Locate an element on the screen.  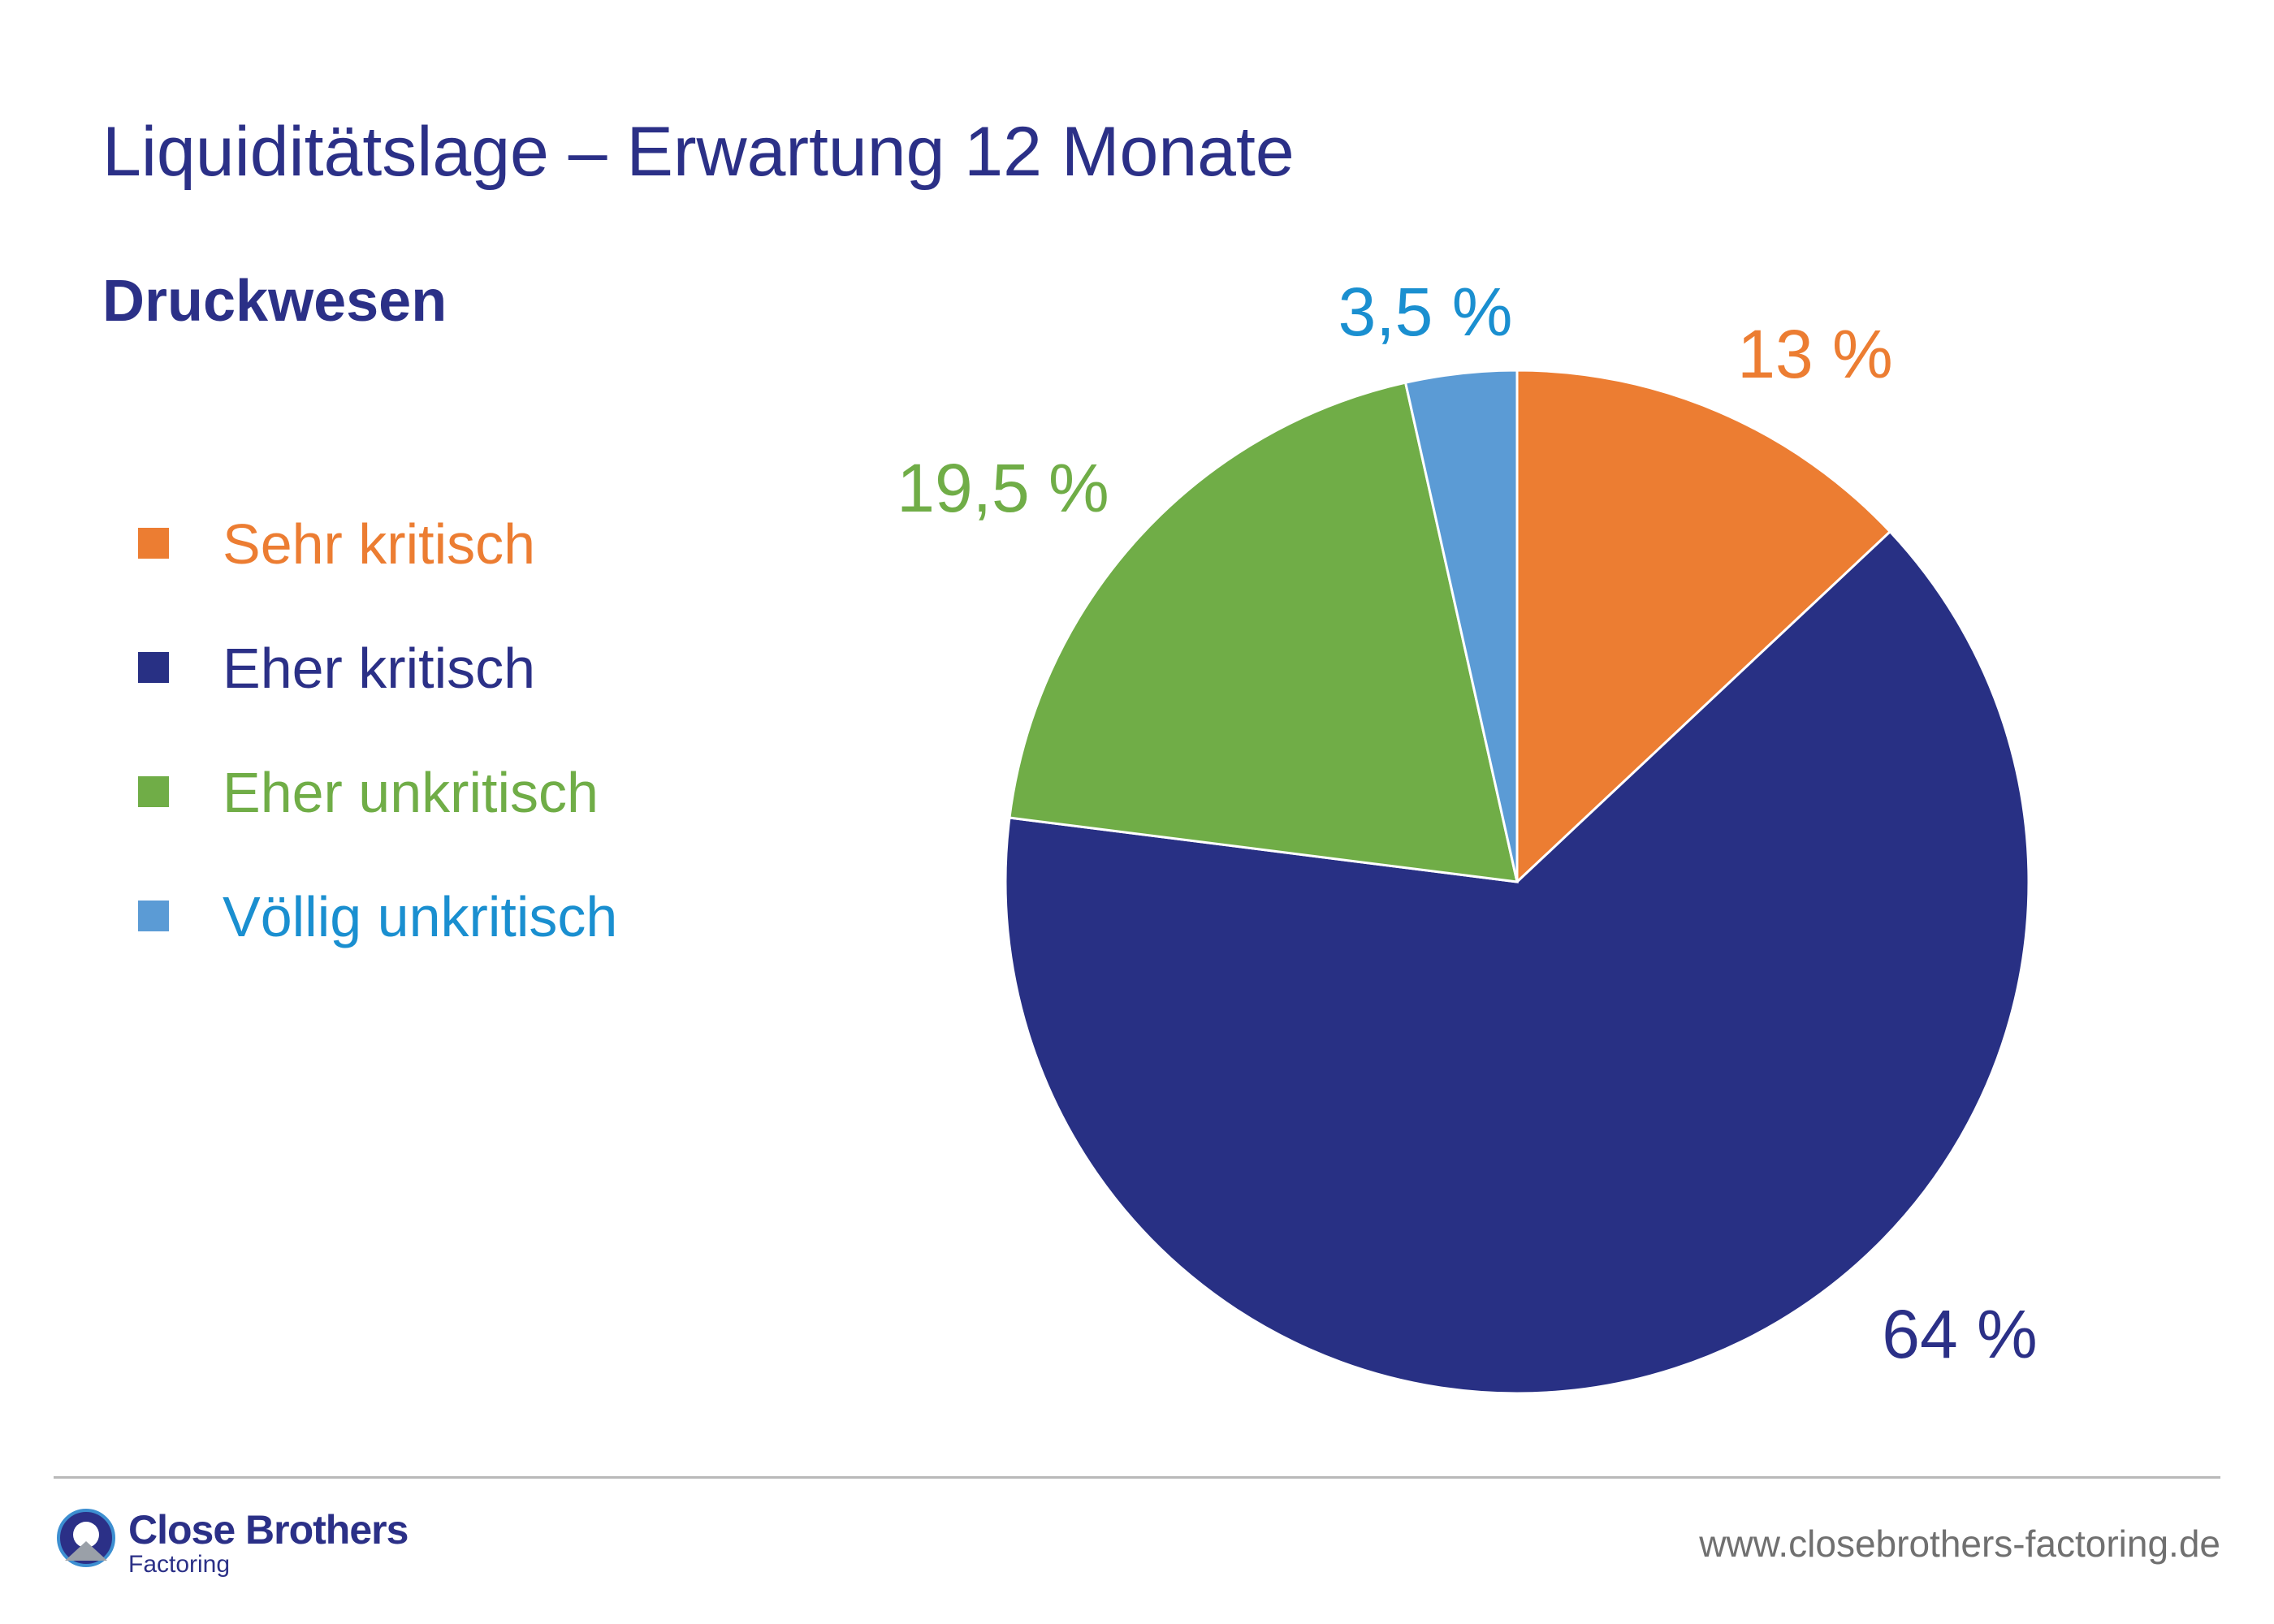
logo-subtitle: Factoring is located at coordinates (180, 1565).